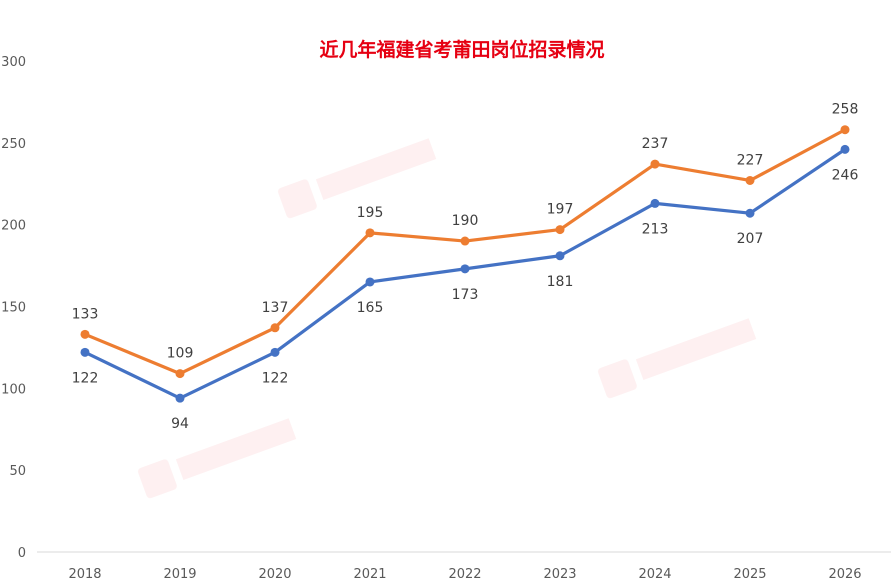 This screenshot has width=891, height=588. I want to click on x-tick-label: 2021, so click(369, 574).